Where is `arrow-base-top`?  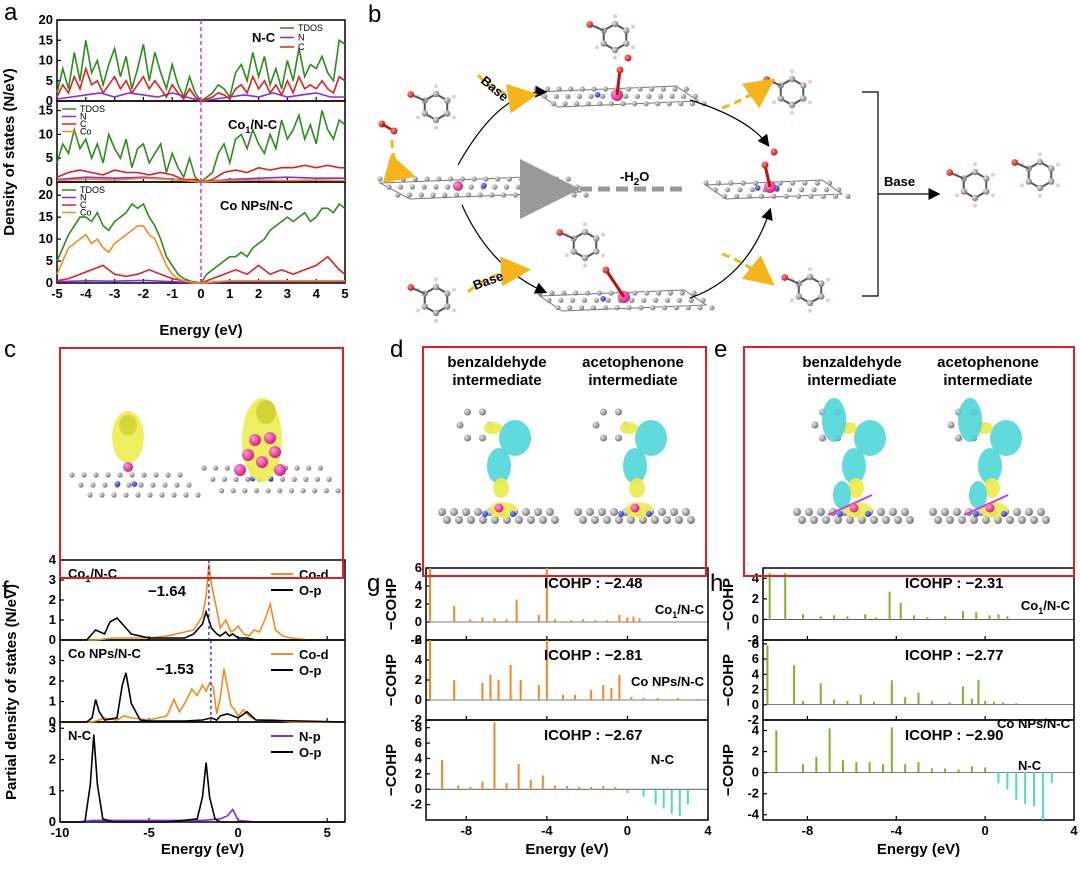
arrow-base-top is located at coordinates (507, 94).